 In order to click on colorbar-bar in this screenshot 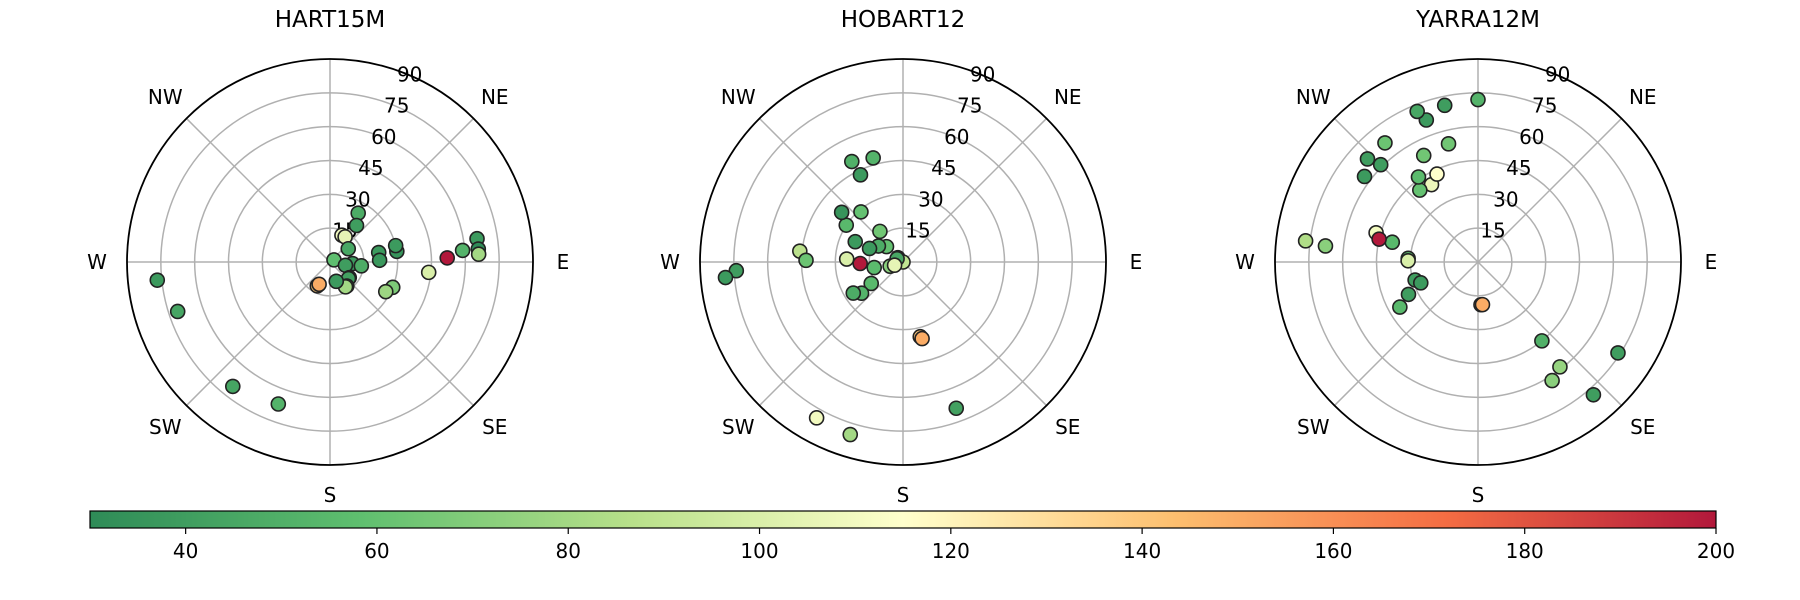, I will do `click(903, 519)`.